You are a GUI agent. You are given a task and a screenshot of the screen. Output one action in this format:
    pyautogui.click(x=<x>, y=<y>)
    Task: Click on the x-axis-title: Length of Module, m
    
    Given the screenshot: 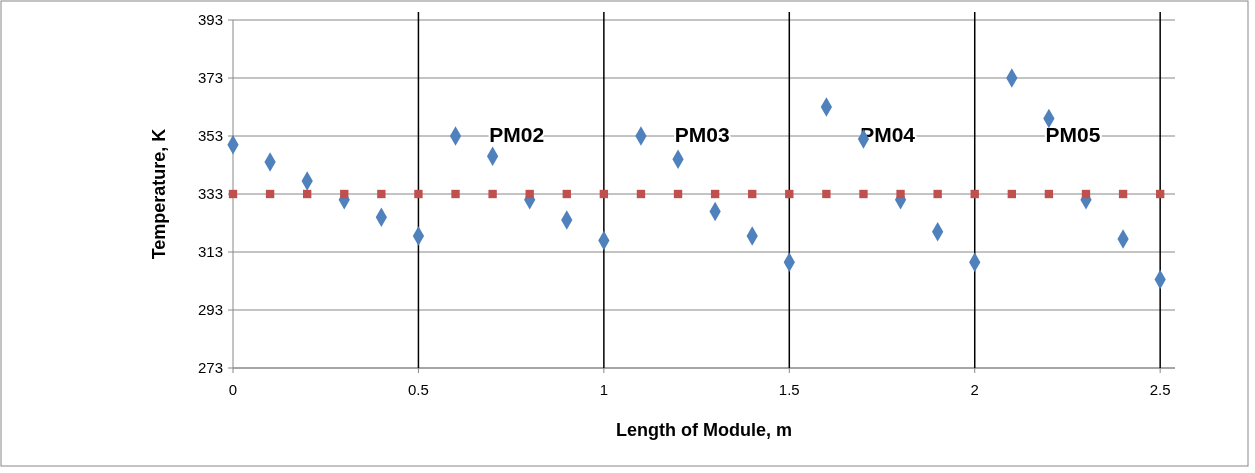 What is the action you would take?
    pyautogui.click(x=704, y=430)
    